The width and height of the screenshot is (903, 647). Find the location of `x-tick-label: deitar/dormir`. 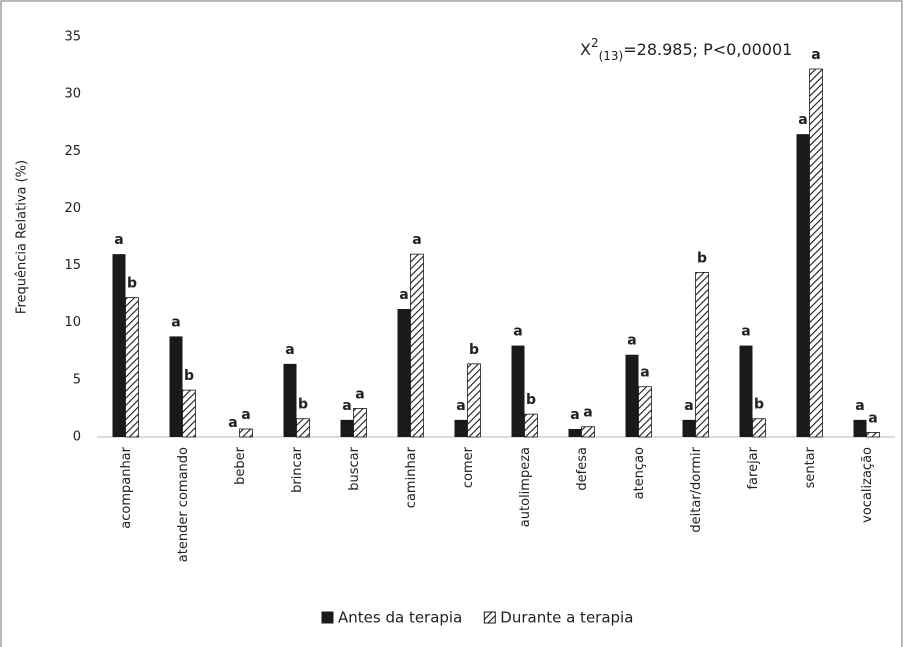

x-tick-label: deitar/dormir is located at coordinates (696, 489).